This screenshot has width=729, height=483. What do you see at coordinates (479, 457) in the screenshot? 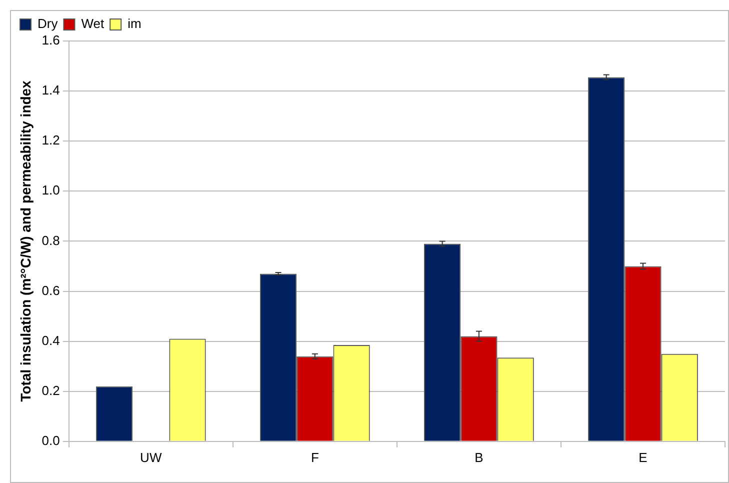
I see `x-tick-label: B` at bounding box center [479, 457].